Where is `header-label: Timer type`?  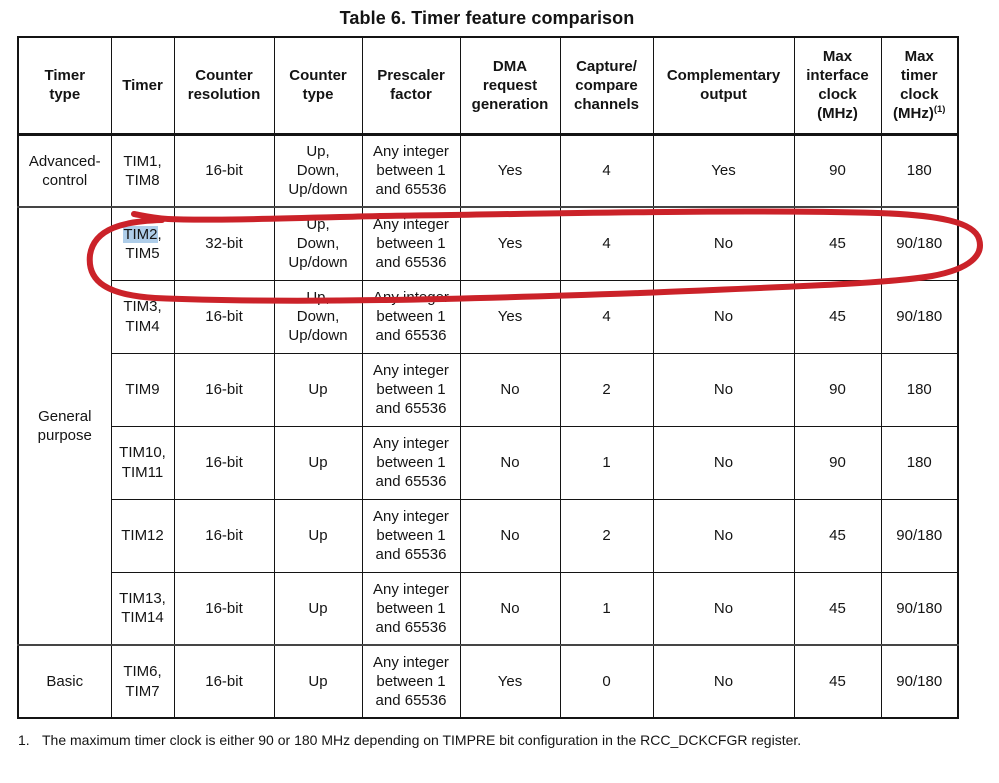
header-label: Timer type is located at coordinates (65, 85).